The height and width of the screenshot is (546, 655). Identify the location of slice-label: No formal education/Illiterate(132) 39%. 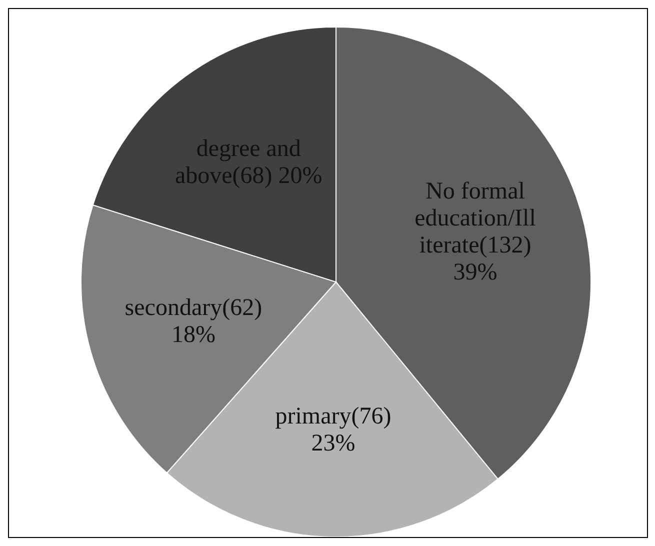
(475, 232).